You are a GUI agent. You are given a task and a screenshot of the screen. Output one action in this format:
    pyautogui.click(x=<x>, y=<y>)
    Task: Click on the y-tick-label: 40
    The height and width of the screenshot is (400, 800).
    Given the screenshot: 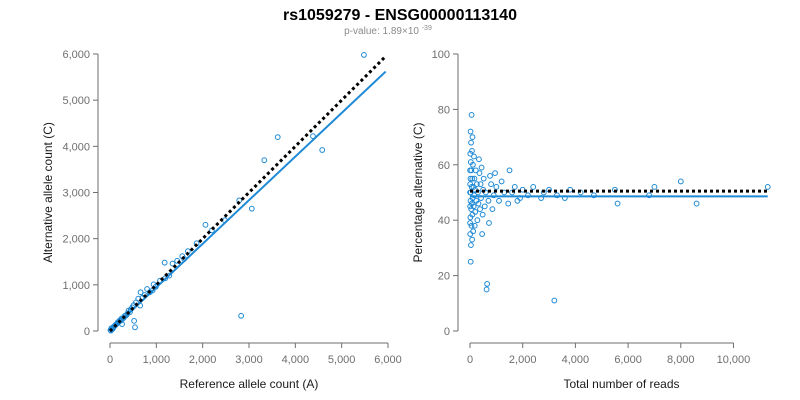 What is the action you would take?
    pyautogui.click(x=444, y=221)
    